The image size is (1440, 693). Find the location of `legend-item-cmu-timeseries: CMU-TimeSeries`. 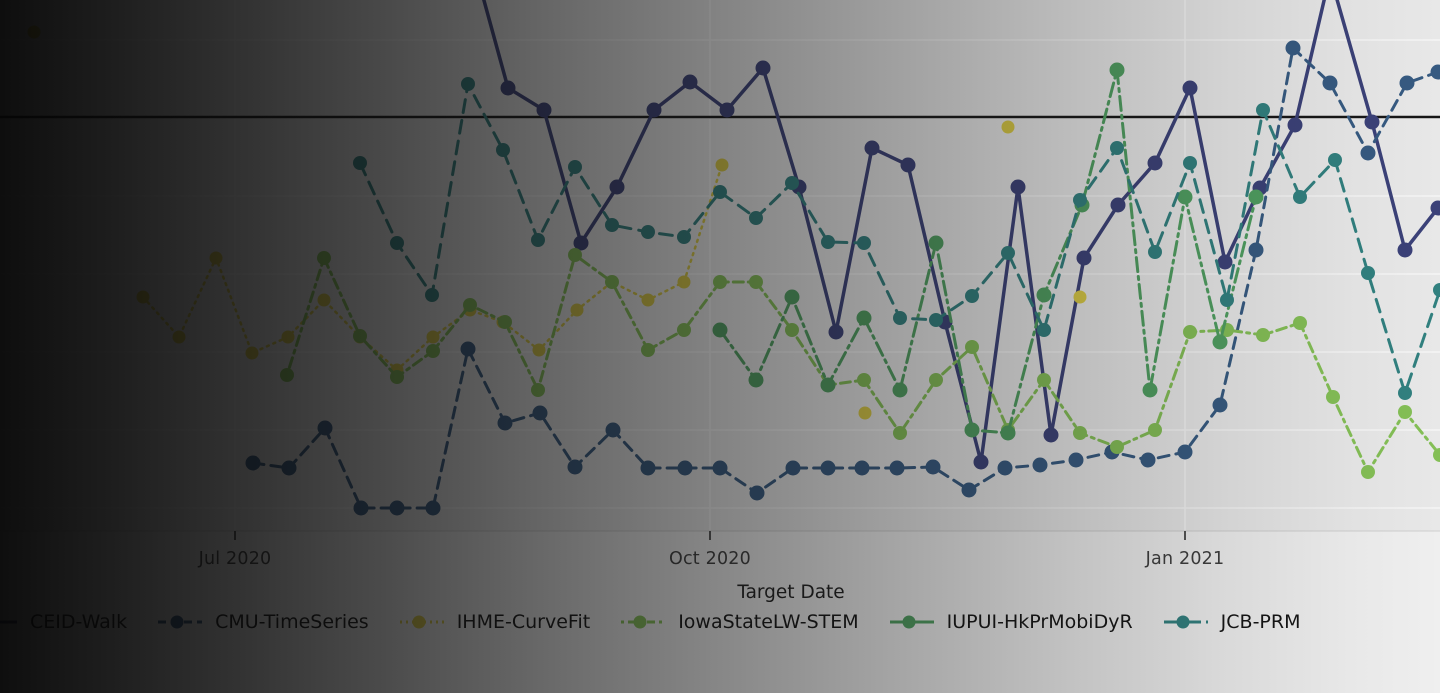

legend-item-cmu-timeseries: CMU-TimeSeries is located at coordinates (263, 622).